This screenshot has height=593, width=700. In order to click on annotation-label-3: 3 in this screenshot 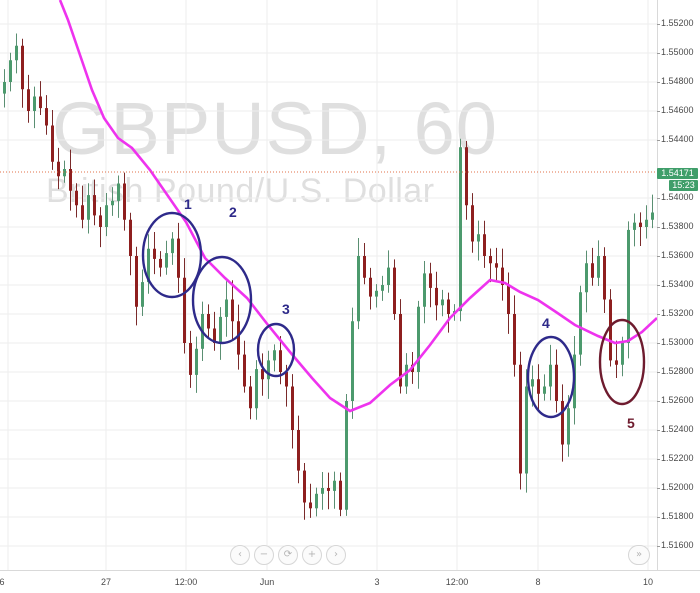, I will do `click(286, 309)`.